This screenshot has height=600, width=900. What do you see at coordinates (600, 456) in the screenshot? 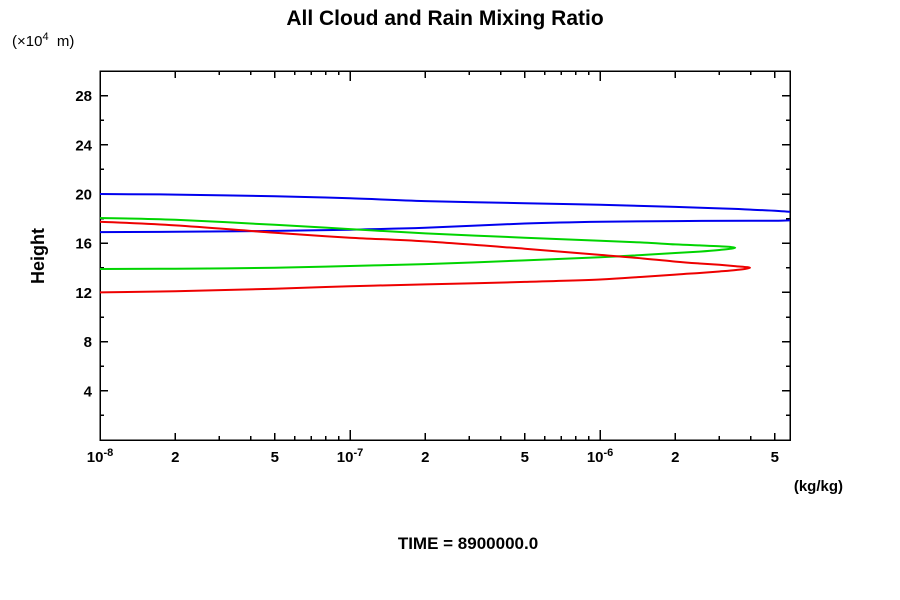
I see `x-tick-label: 10⁻⁶` at bounding box center [600, 456].